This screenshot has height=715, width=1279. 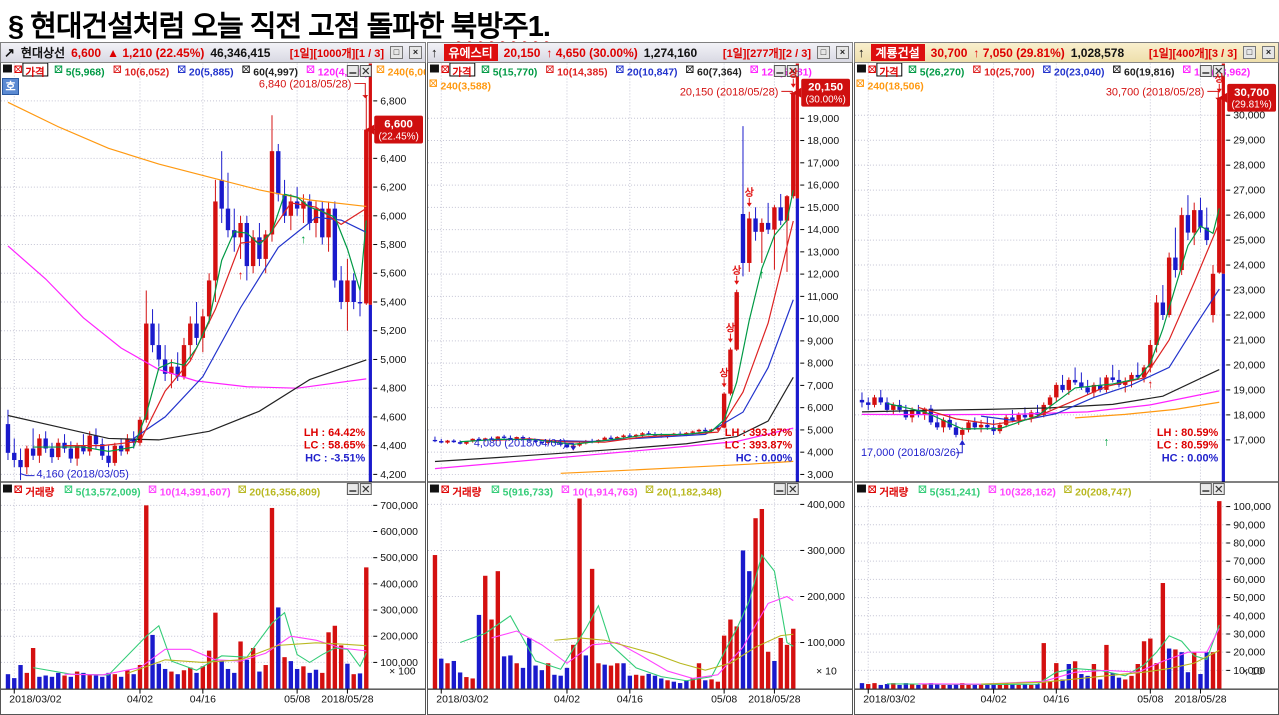 I want to click on svg-text: 20(208,747), so click(x=1103, y=492).